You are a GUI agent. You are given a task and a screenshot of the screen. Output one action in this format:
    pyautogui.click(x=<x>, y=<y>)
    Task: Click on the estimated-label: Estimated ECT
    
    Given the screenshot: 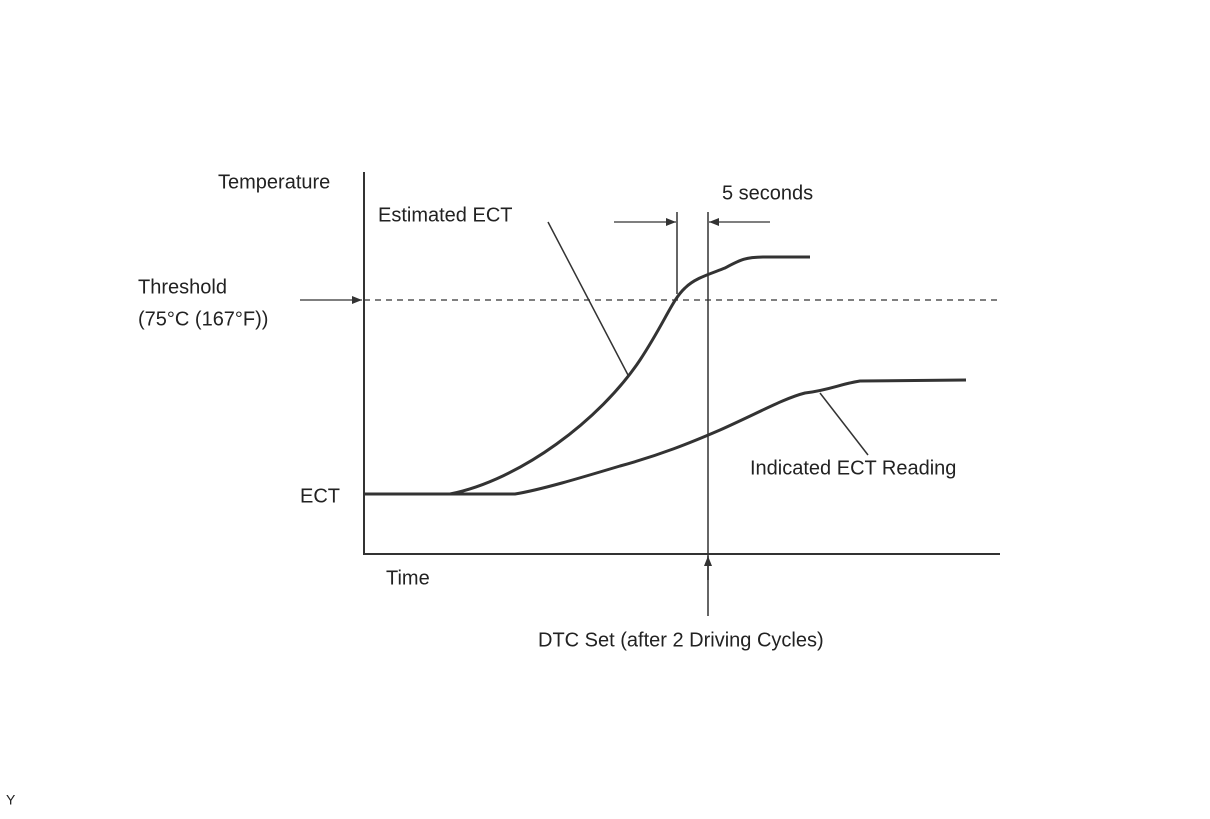 What is the action you would take?
    pyautogui.click(x=445, y=215)
    